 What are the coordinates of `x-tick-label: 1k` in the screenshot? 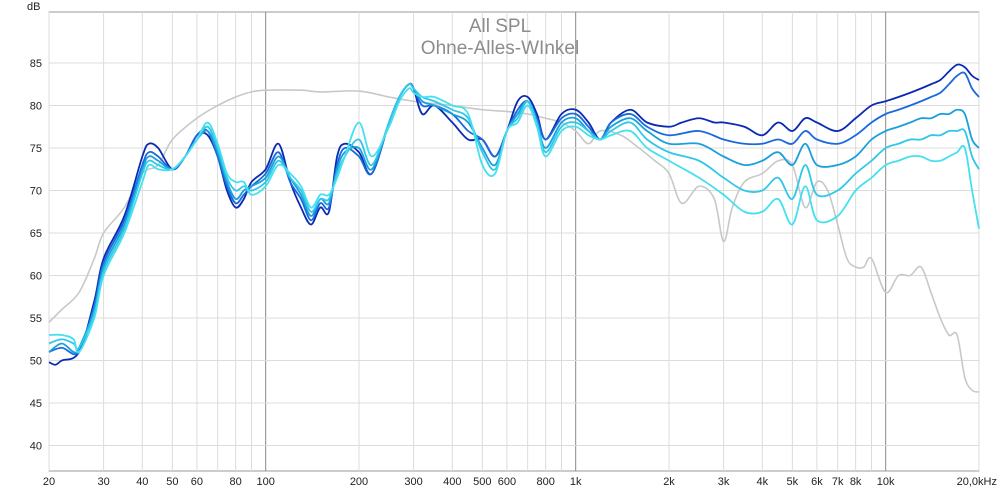 It's located at (576, 482).